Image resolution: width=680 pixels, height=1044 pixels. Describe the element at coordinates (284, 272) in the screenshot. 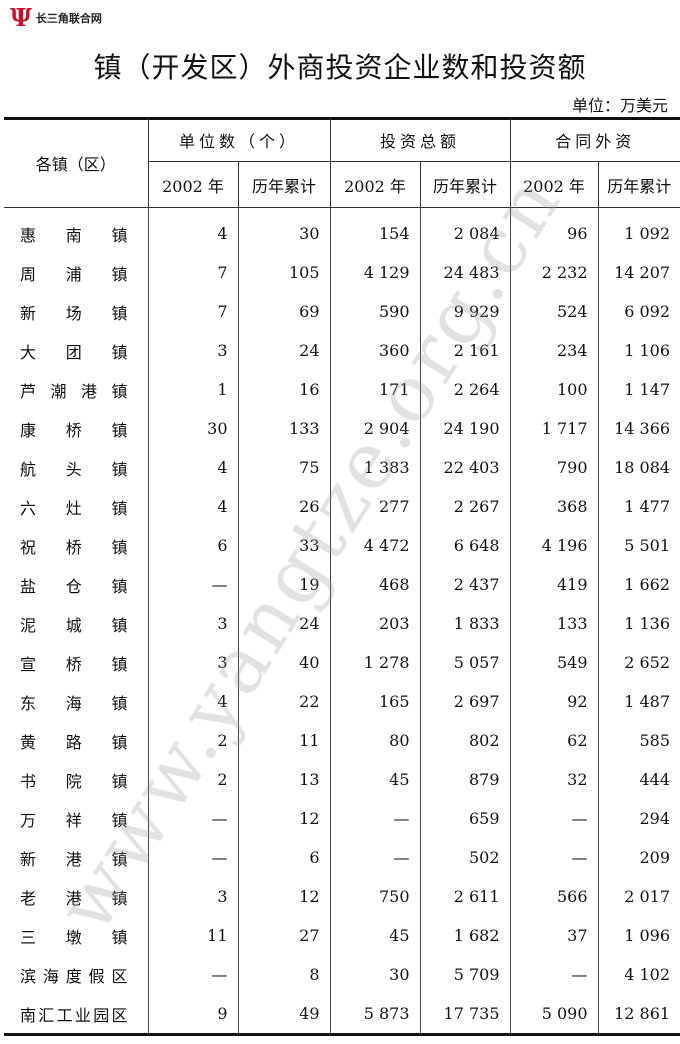

I see `value-cell: 105` at that location.